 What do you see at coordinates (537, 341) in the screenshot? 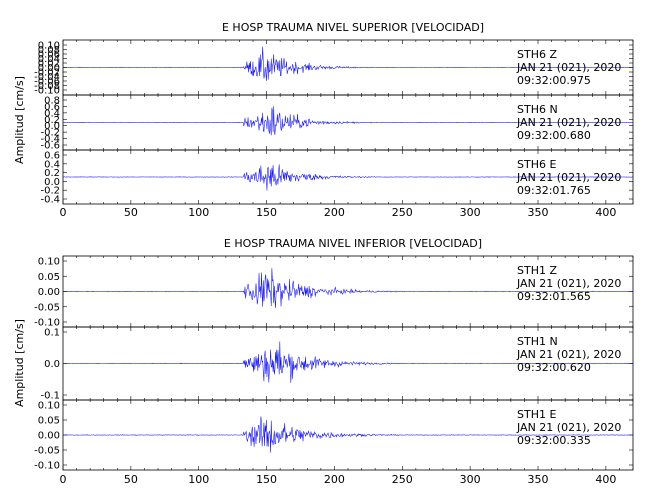
I see `station-label: STH1 N` at bounding box center [537, 341].